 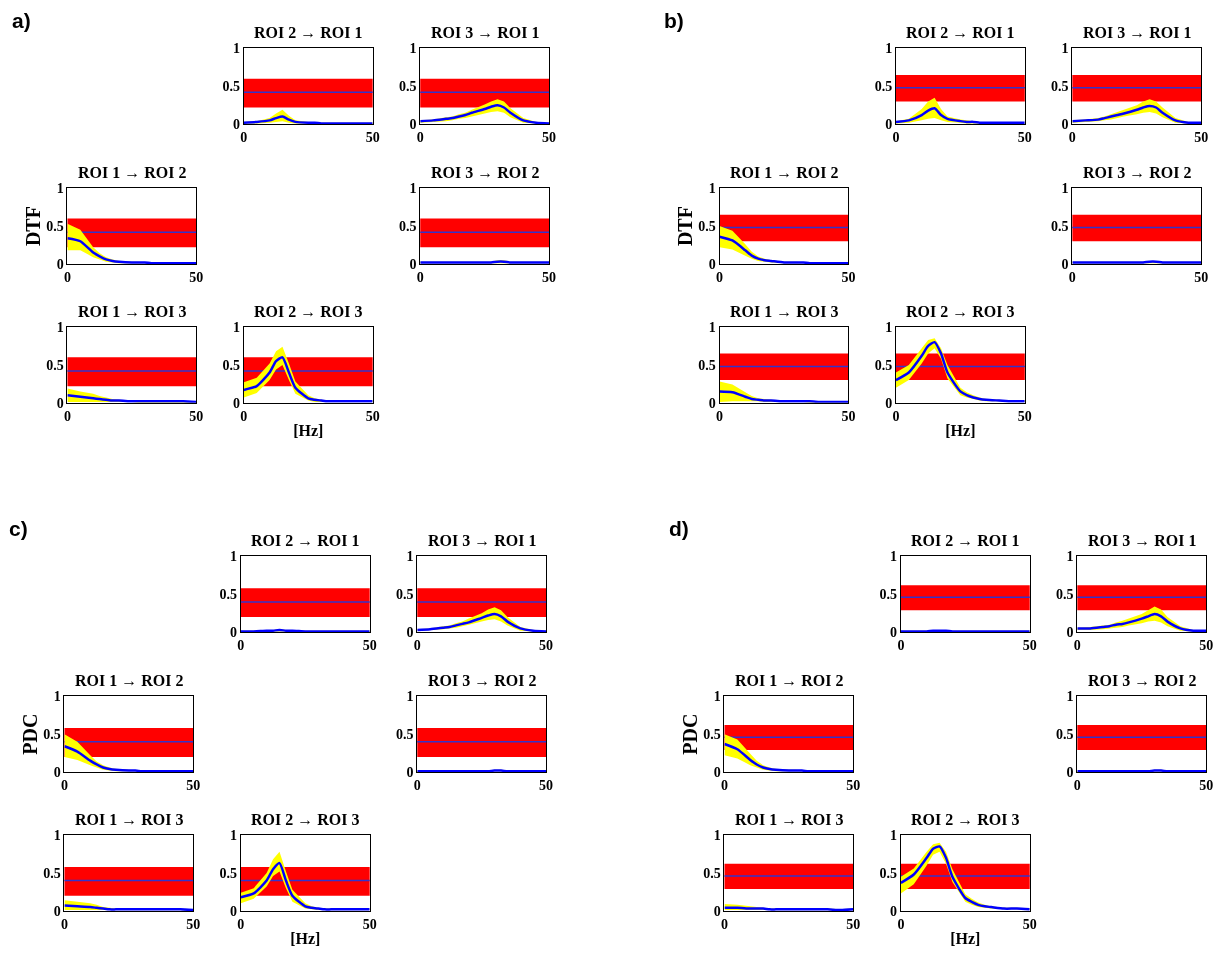 I want to click on text: a), so click(x=21, y=20).